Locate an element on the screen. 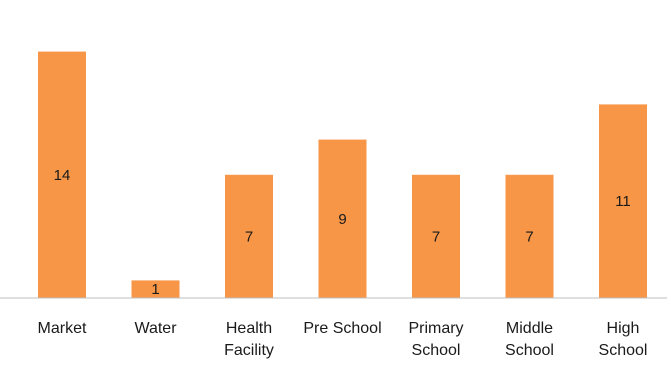  x-tick-label-6-line-0: High is located at coordinates (623, 328).